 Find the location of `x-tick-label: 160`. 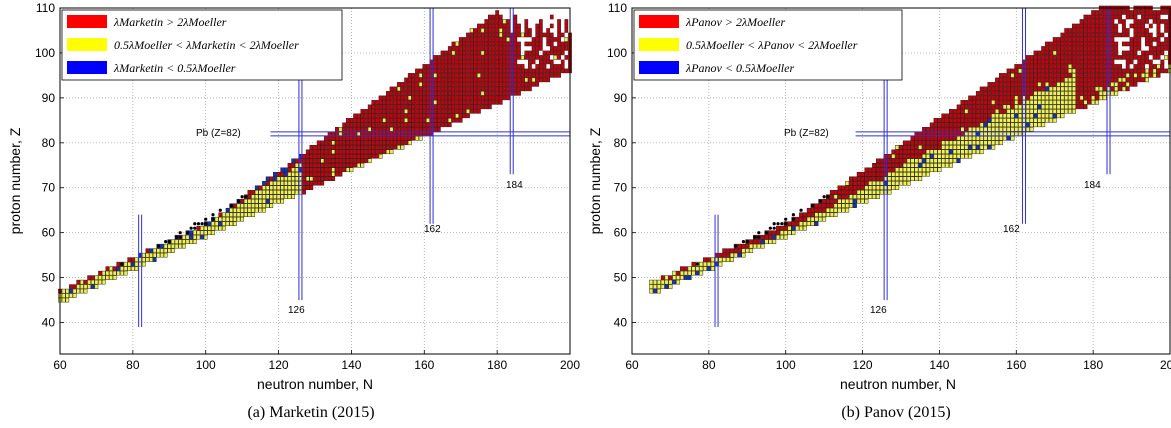

x-tick-label: 160 is located at coordinates (424, 365).